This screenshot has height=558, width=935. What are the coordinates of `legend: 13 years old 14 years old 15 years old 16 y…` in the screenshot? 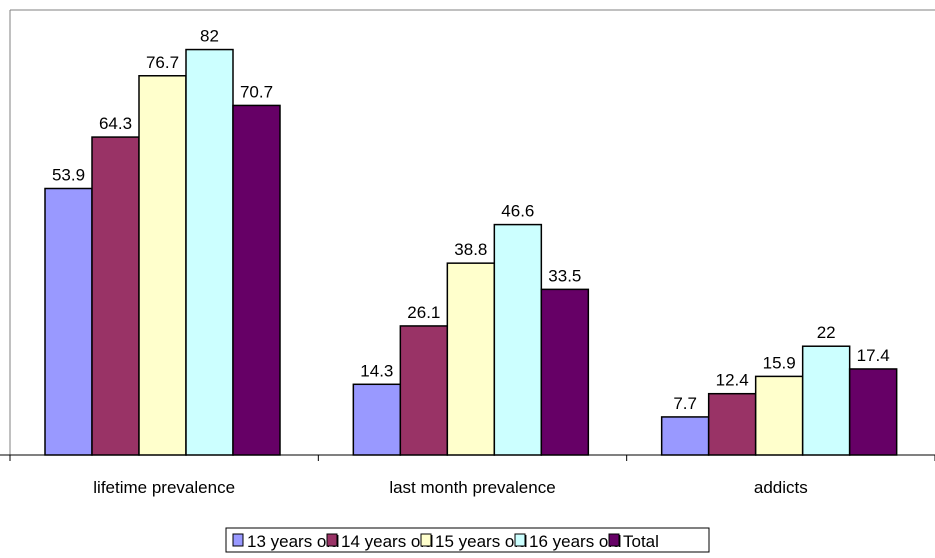 It's located at (467, 540).